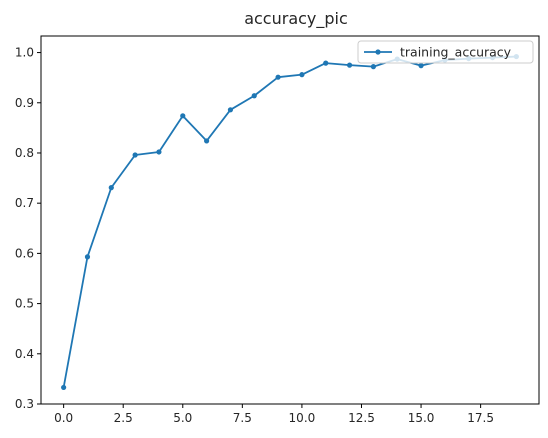 Image resolution: width=548 pixels, height=438 pixels. I want to click on y-tick-label: 0.6, so click(24, 253).